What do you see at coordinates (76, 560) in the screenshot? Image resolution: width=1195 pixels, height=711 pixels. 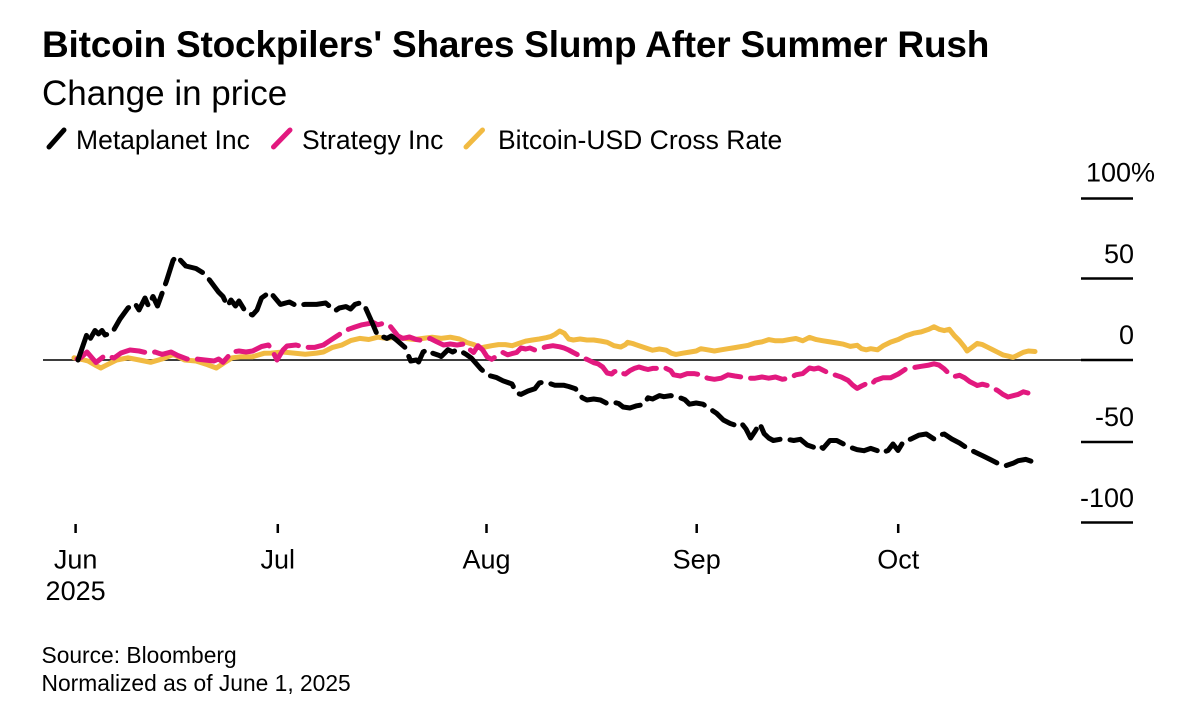 I see `svg-text: Jun` at bounding box center [76, 560].